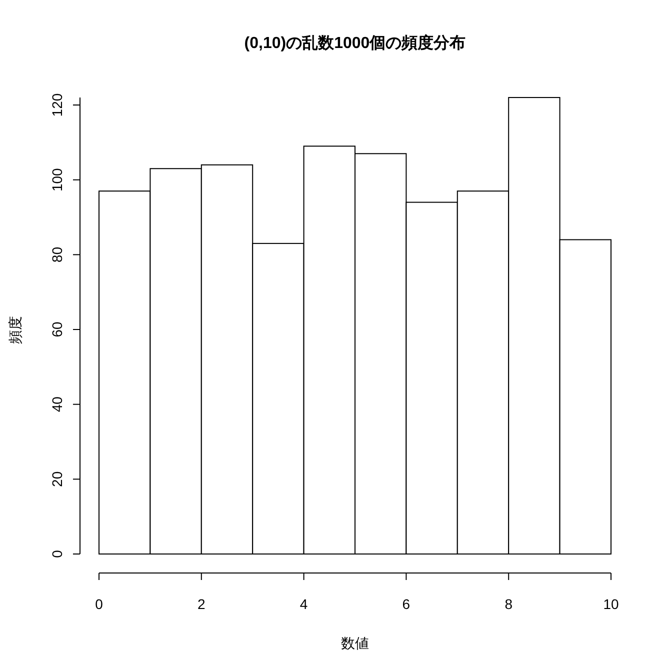 This screenshot has height=671, width=672. I want to click on y-tick-label: 0, so click(57, 554).